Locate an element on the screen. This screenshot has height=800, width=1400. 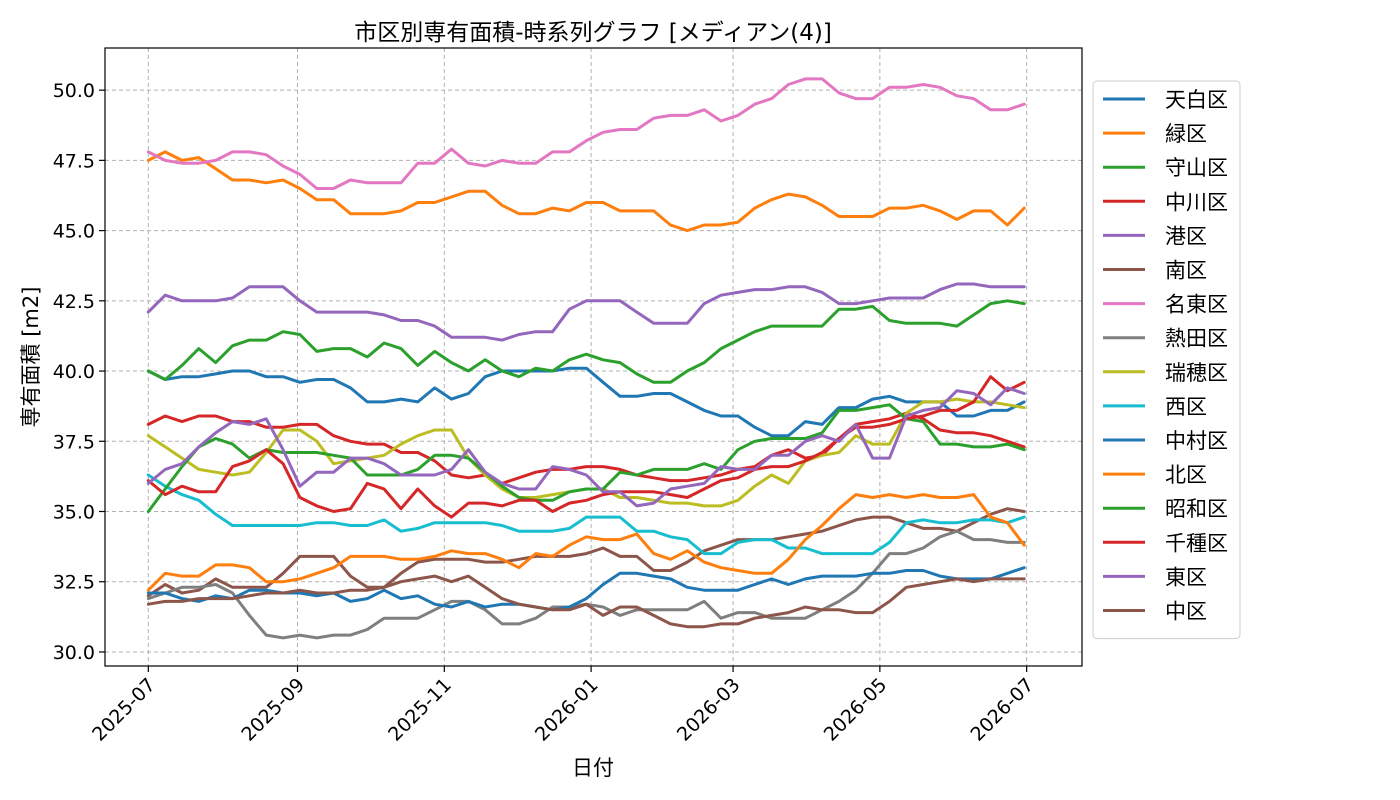
x-tick-label: 2025-07 is located at coordinates (124, 710).